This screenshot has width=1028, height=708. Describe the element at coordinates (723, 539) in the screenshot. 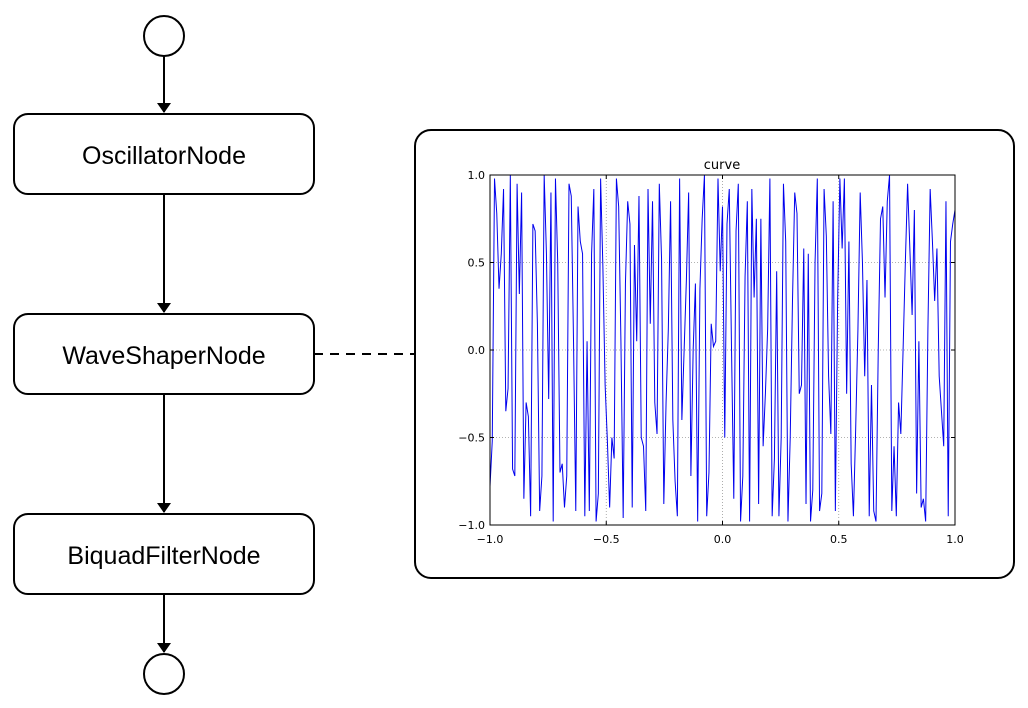

I see `x-tick-label: 0.0` at that location.